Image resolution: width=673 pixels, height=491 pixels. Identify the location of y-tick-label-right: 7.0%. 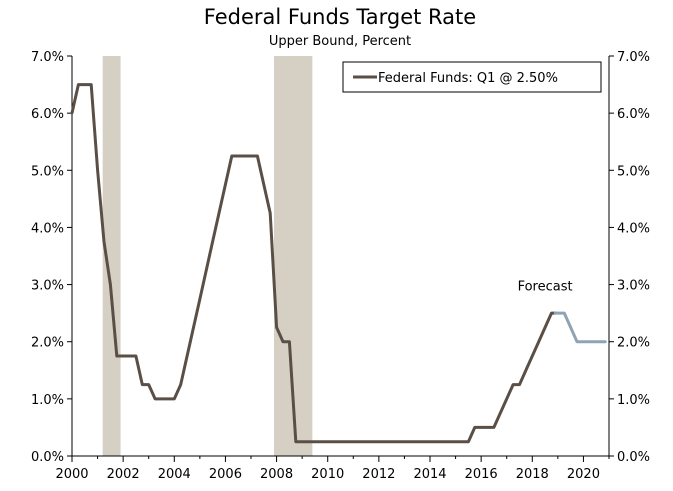
(633, 57).